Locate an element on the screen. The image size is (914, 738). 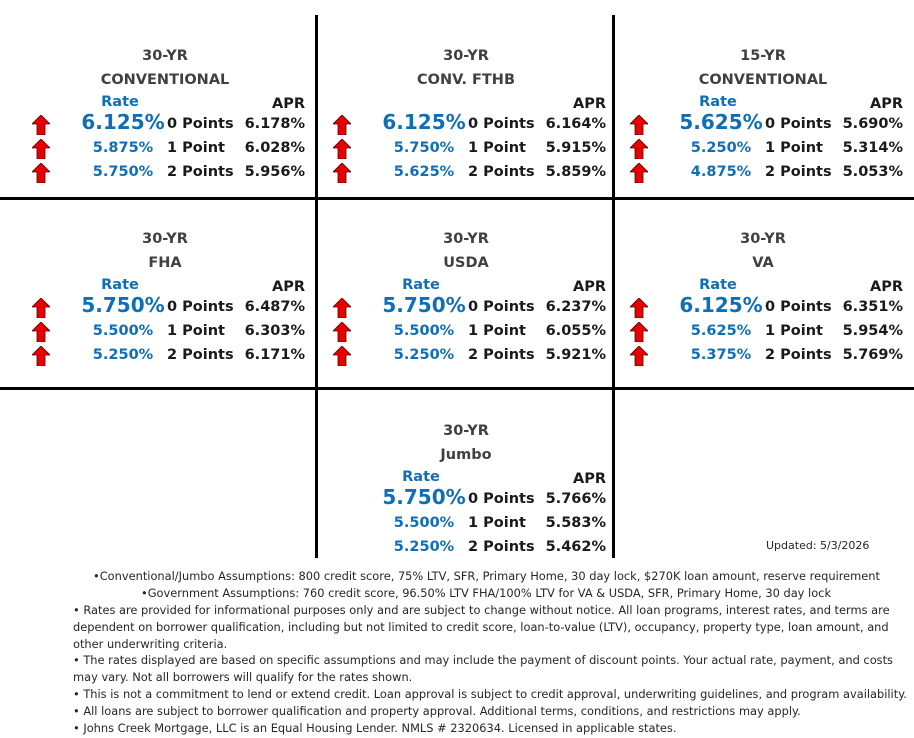
rate-row: 5.250% 1 Point 5.314% is located at coordinates (763, 148).